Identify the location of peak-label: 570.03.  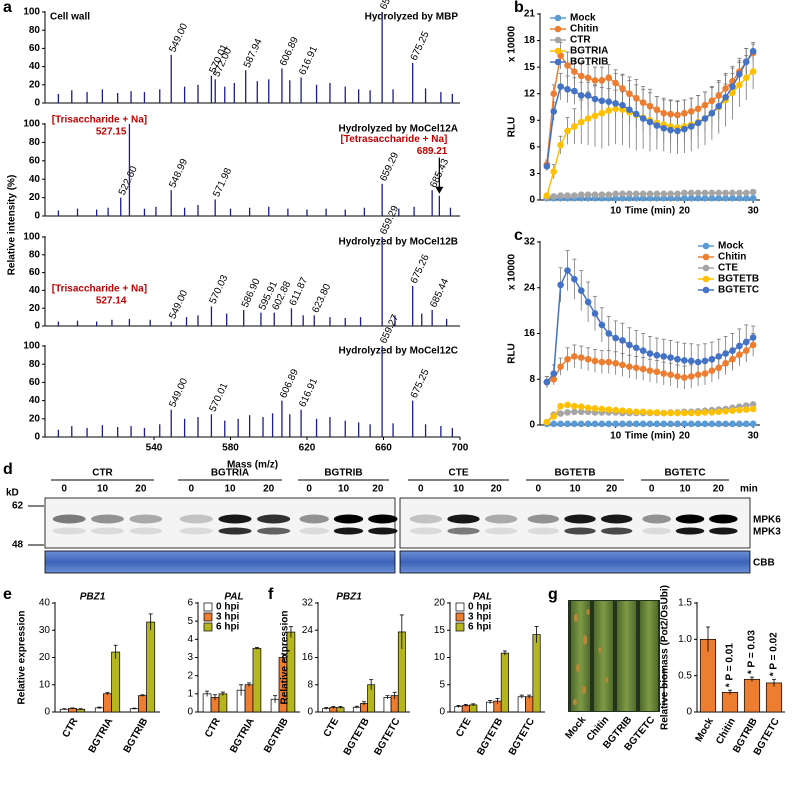
(219, 289).